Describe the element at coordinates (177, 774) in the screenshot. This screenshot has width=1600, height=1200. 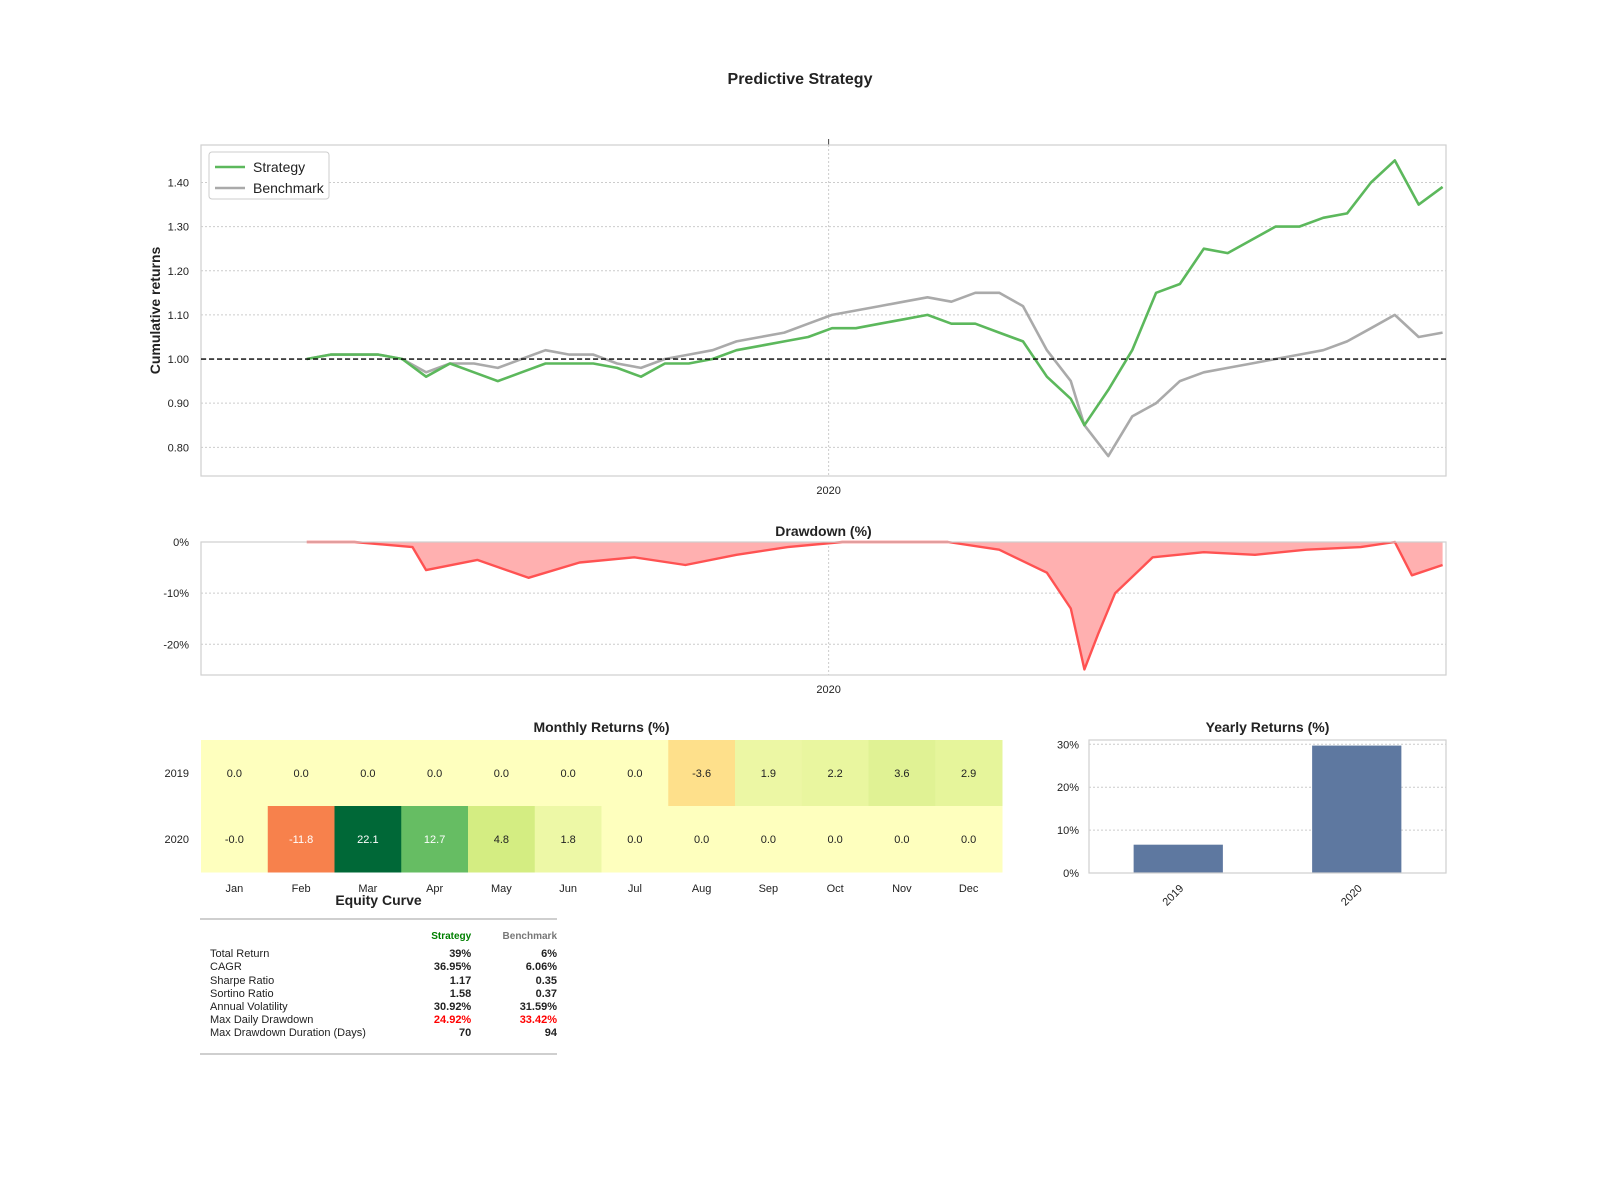
I see `row-label: 2019` at that location.